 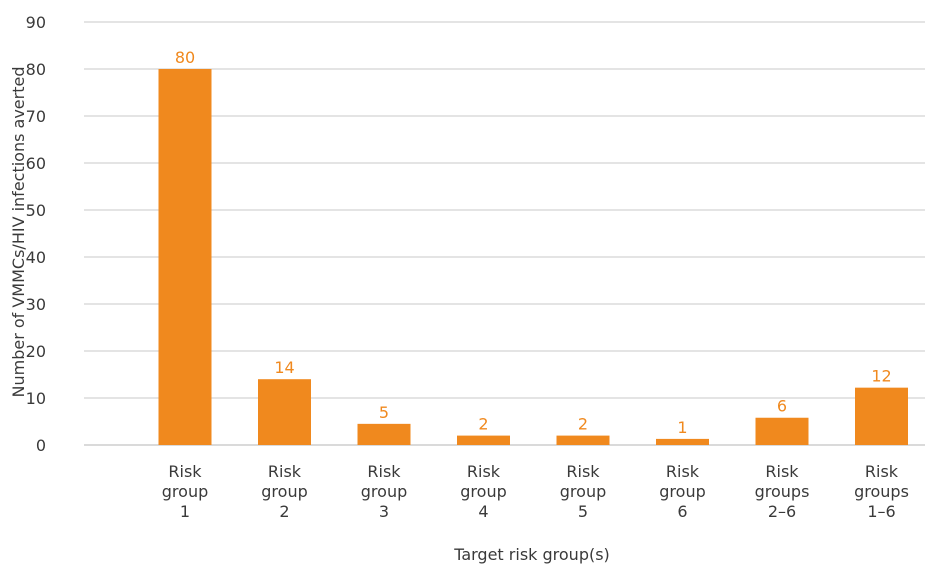 What do you see at coordinates (36, 234) in the screenshot?
I see `y-axis-ticks: 0 10 20 30 40 50 60 70 80 90` at bounding box center [36, 234].